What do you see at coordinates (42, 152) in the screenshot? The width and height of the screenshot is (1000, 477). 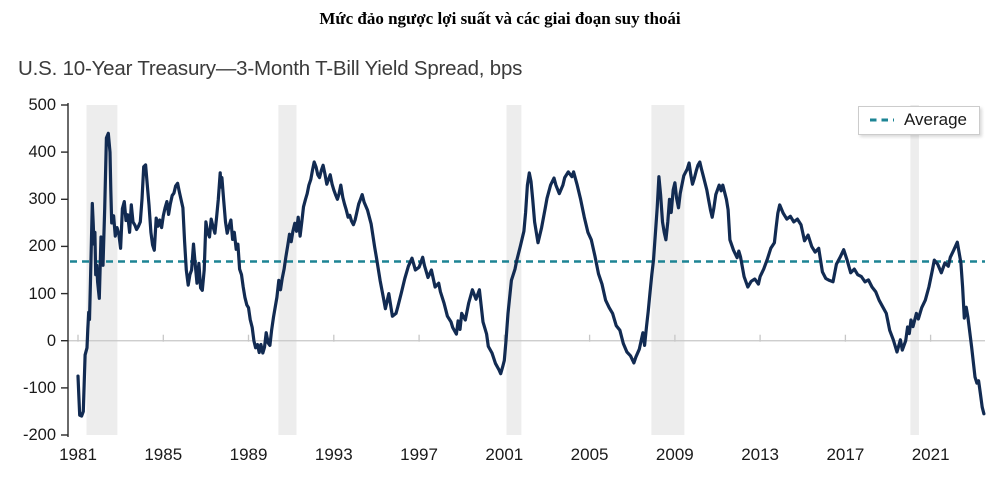 I see `y-axis-tick-label: 400` at bounding box center [42, 152].